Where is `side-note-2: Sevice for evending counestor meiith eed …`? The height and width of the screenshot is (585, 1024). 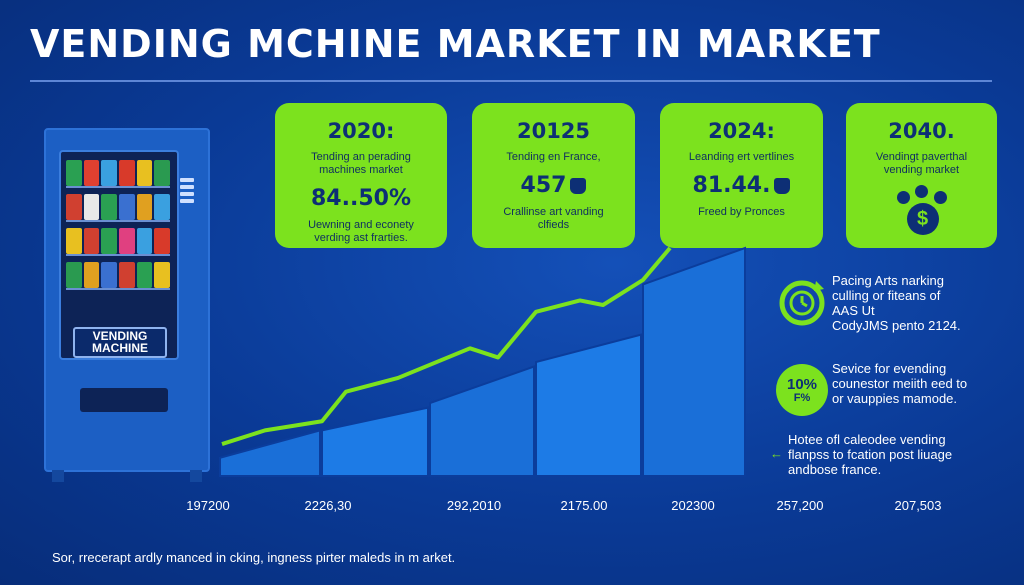 side-note-2: Sevice for evending counestor meiith eed … is located at coordinates (900, 383).